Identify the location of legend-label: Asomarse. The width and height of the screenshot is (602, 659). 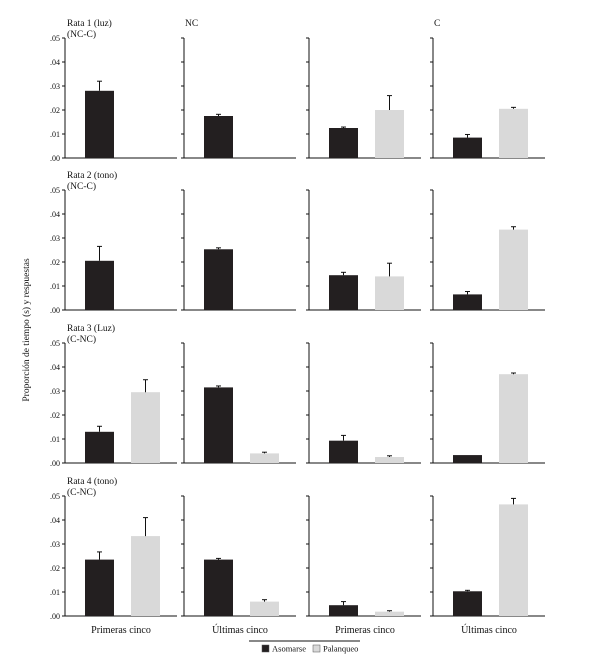
(289, 649).